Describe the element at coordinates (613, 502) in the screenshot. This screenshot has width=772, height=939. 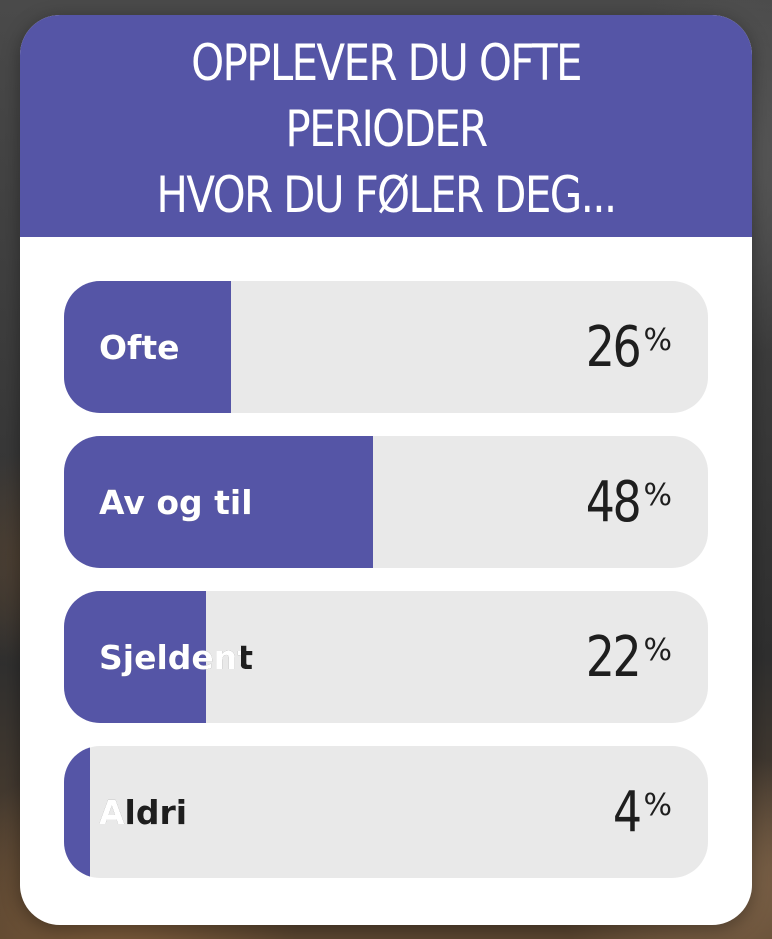
I see `poll-option-percent-value: 48` at that location.